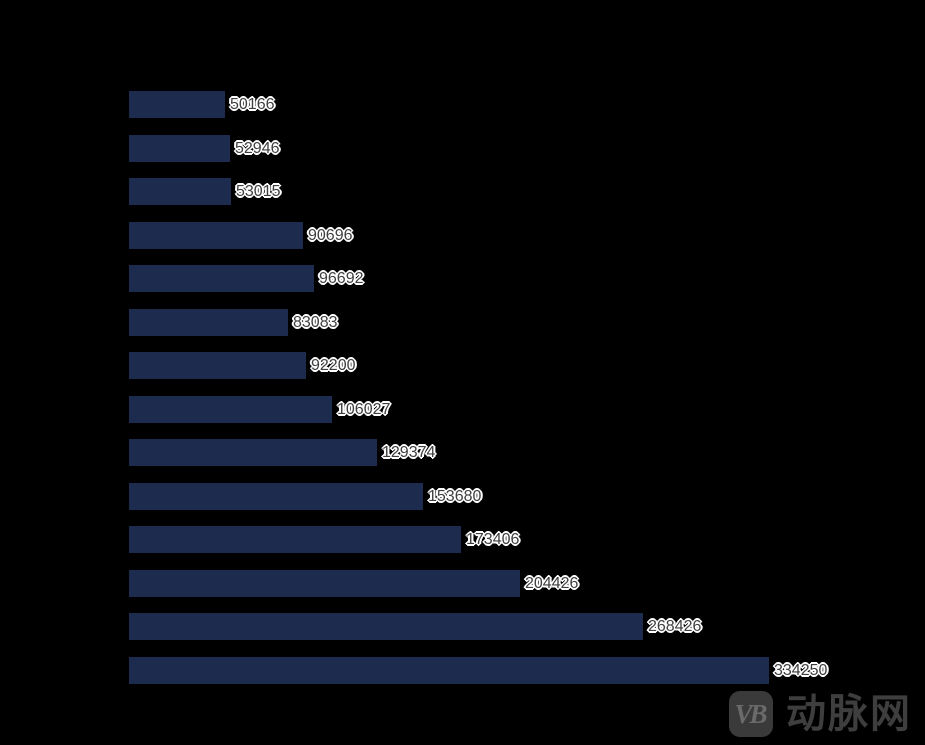 The image size is (925, 745). What do you see at coordinates (341, 278) in the screenshot?
I see `bar-value-label: 96692` at bounding box center [341, 278].